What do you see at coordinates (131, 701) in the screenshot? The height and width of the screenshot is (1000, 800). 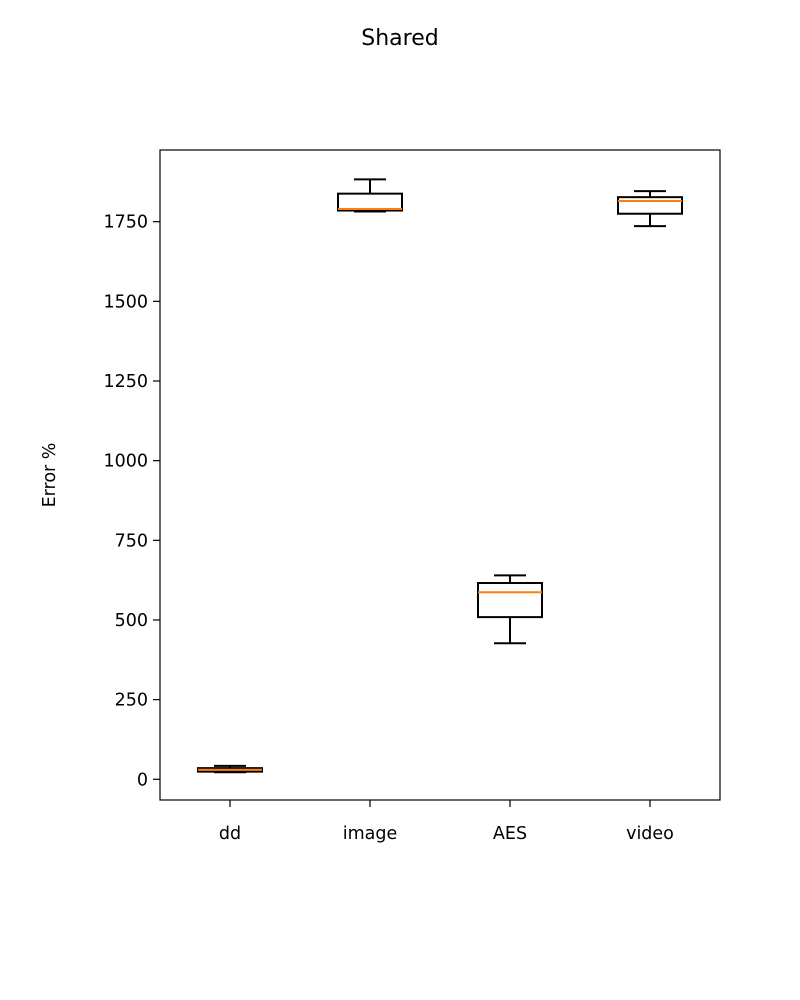 I see `y-tick-label: 250` at bounding box center [131, 701].